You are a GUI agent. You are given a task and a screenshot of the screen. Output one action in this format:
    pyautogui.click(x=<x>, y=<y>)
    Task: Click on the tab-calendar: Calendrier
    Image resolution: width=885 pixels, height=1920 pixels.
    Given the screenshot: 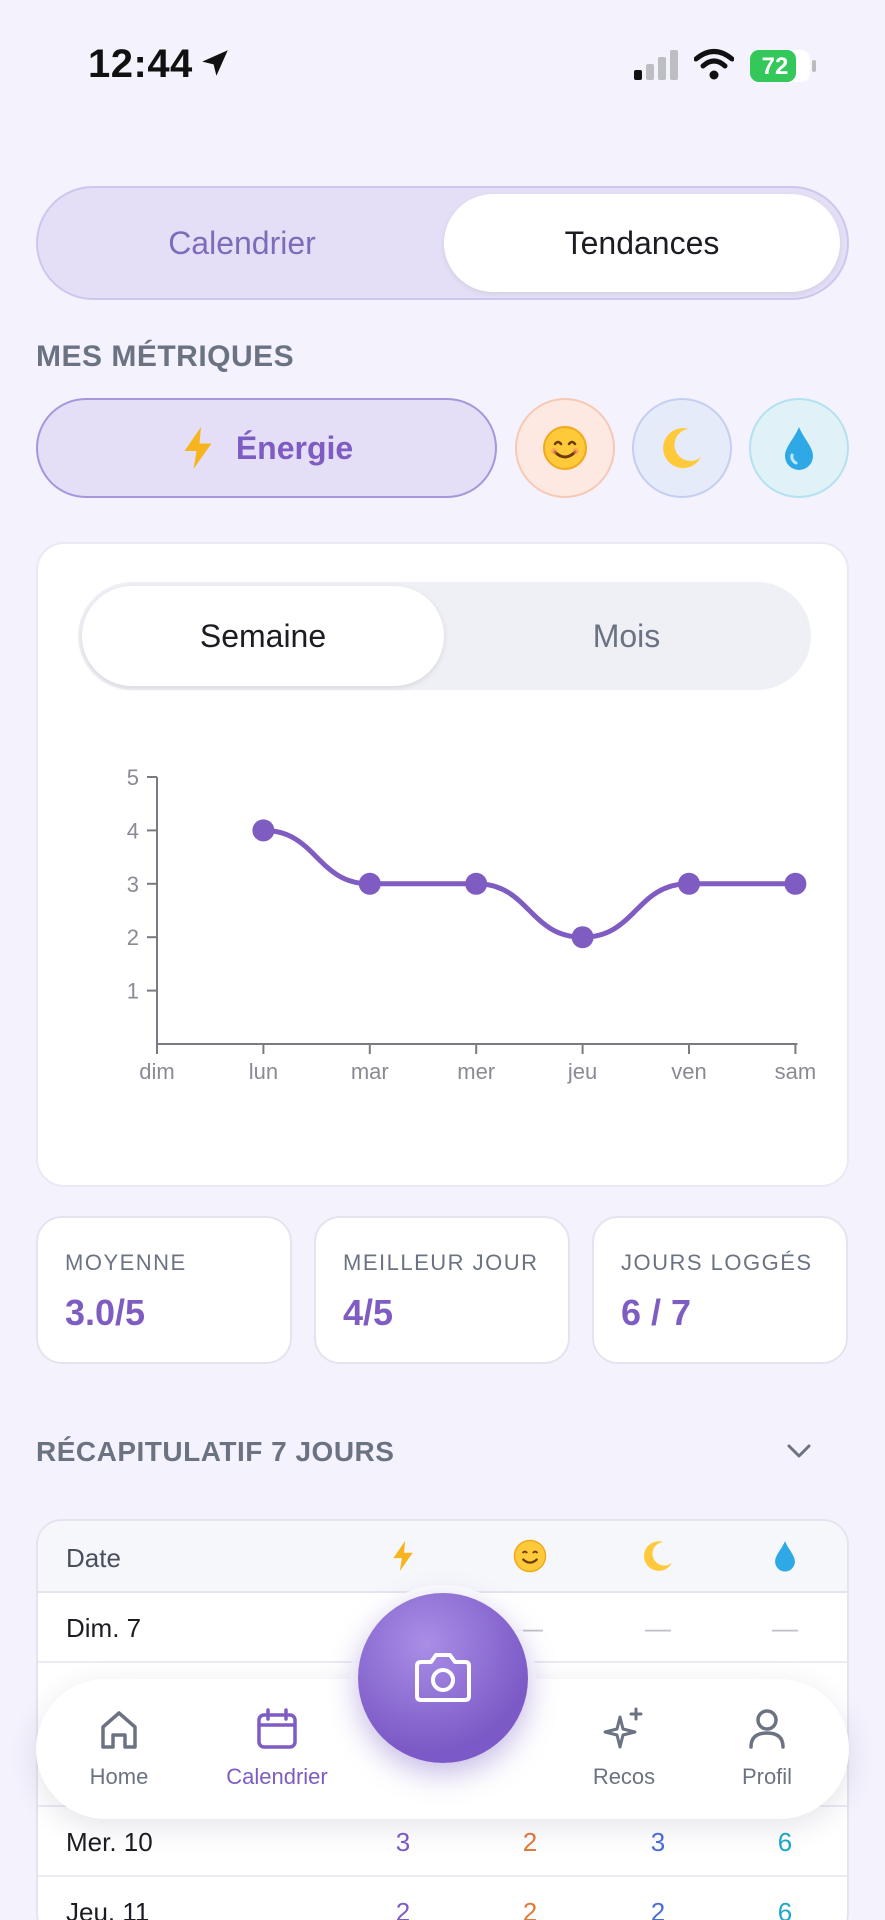 What is the action you would take?
    pyautogui.click(x=277, y=1747)
    